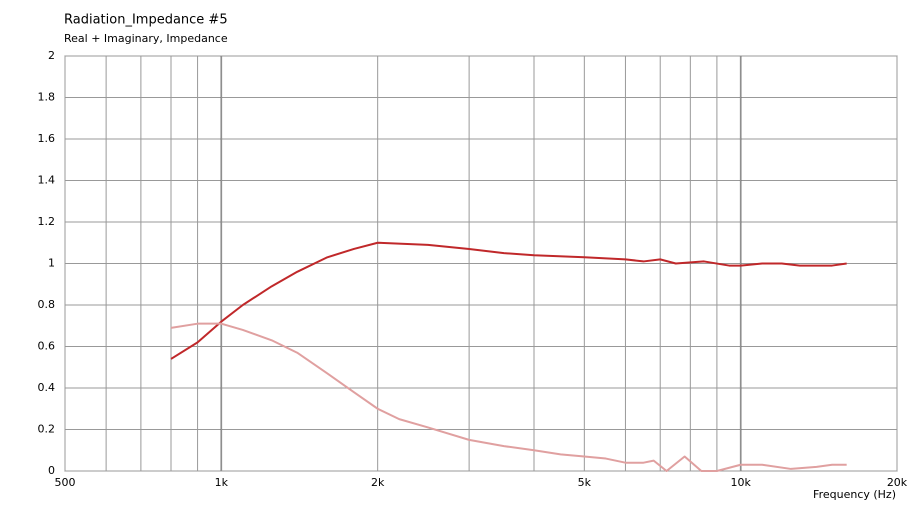 Image resolution: width=919 pixels, height=506 pixels. I want to click on x-tick-label: 20k, so click(897, 482).